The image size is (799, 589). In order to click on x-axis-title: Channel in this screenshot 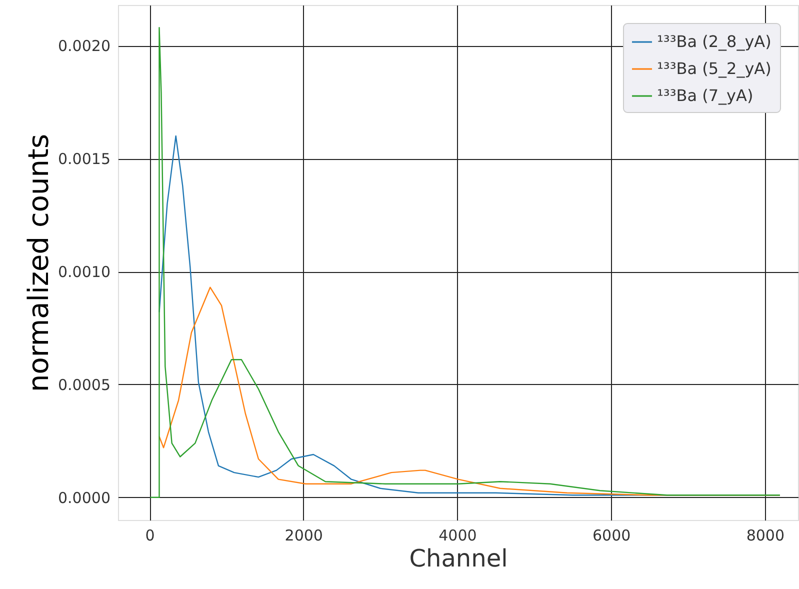, I will do `click(458, 558)`.